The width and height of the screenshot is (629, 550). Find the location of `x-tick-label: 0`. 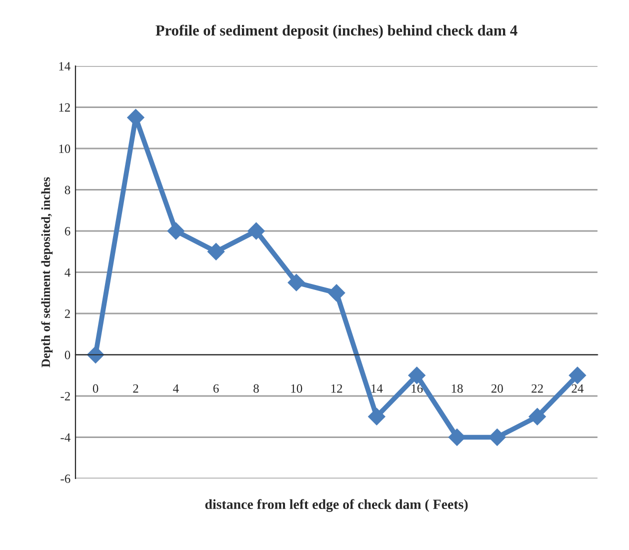

x-tick-label: 0 is located at coordinates (95, 388).